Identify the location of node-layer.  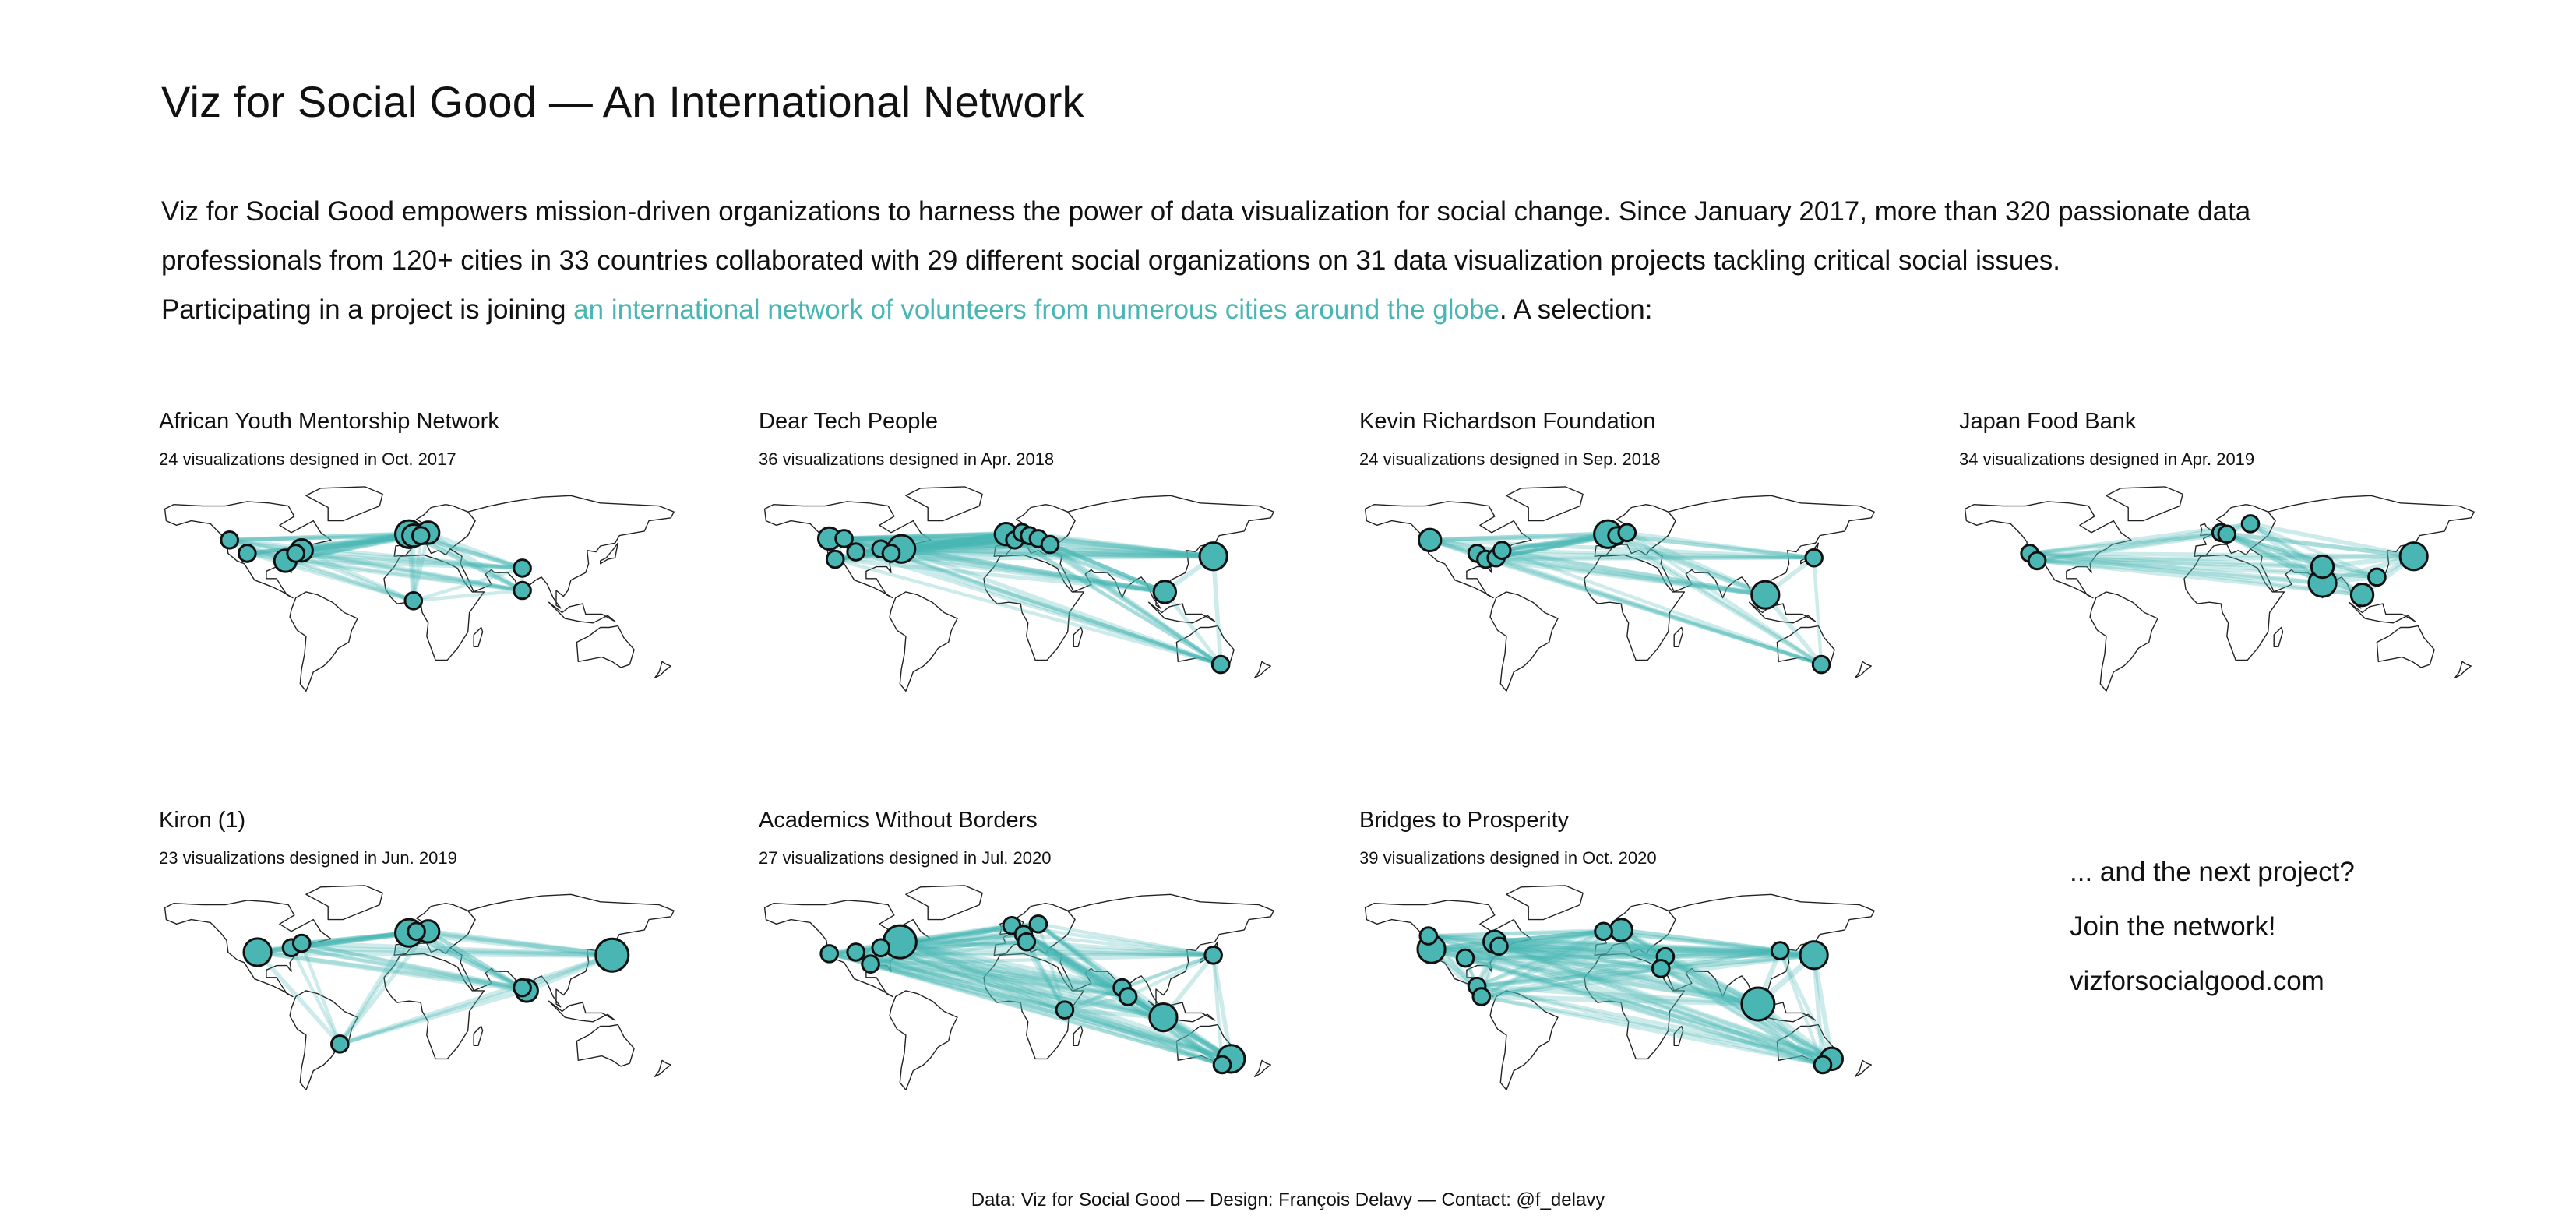
(2224, 561).